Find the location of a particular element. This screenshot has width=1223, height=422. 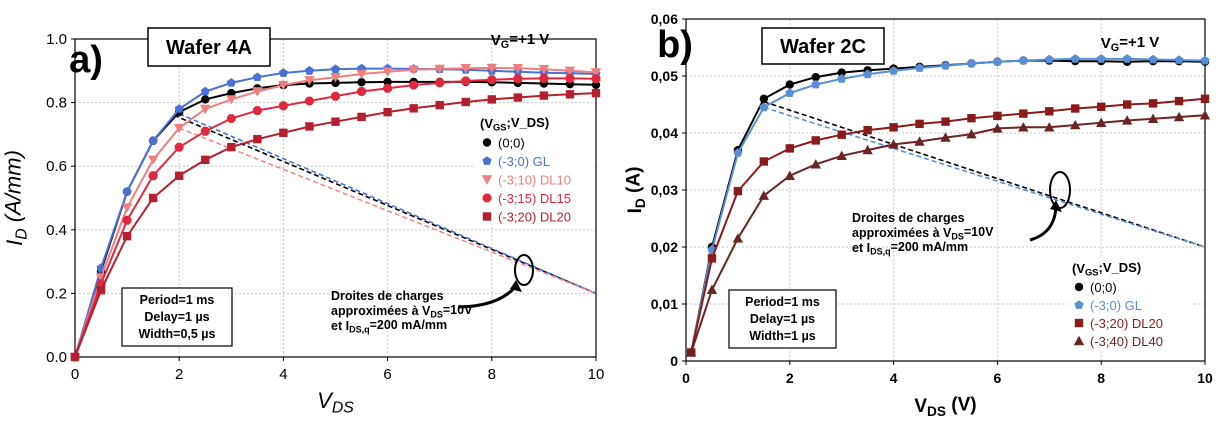

y-axis-label: ID (A) is located at coordinates (636, 190).